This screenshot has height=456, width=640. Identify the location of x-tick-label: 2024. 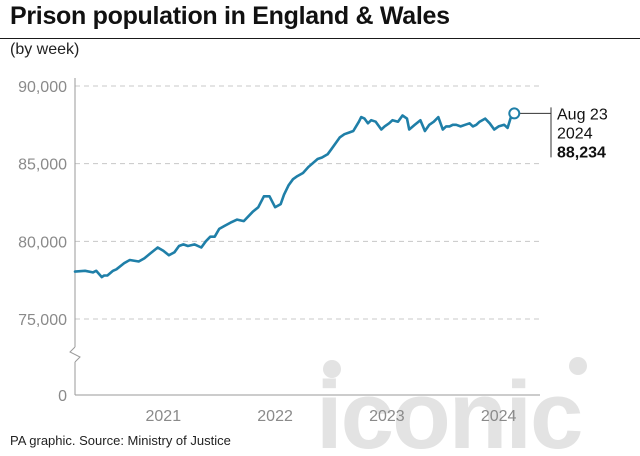
(499, 416).